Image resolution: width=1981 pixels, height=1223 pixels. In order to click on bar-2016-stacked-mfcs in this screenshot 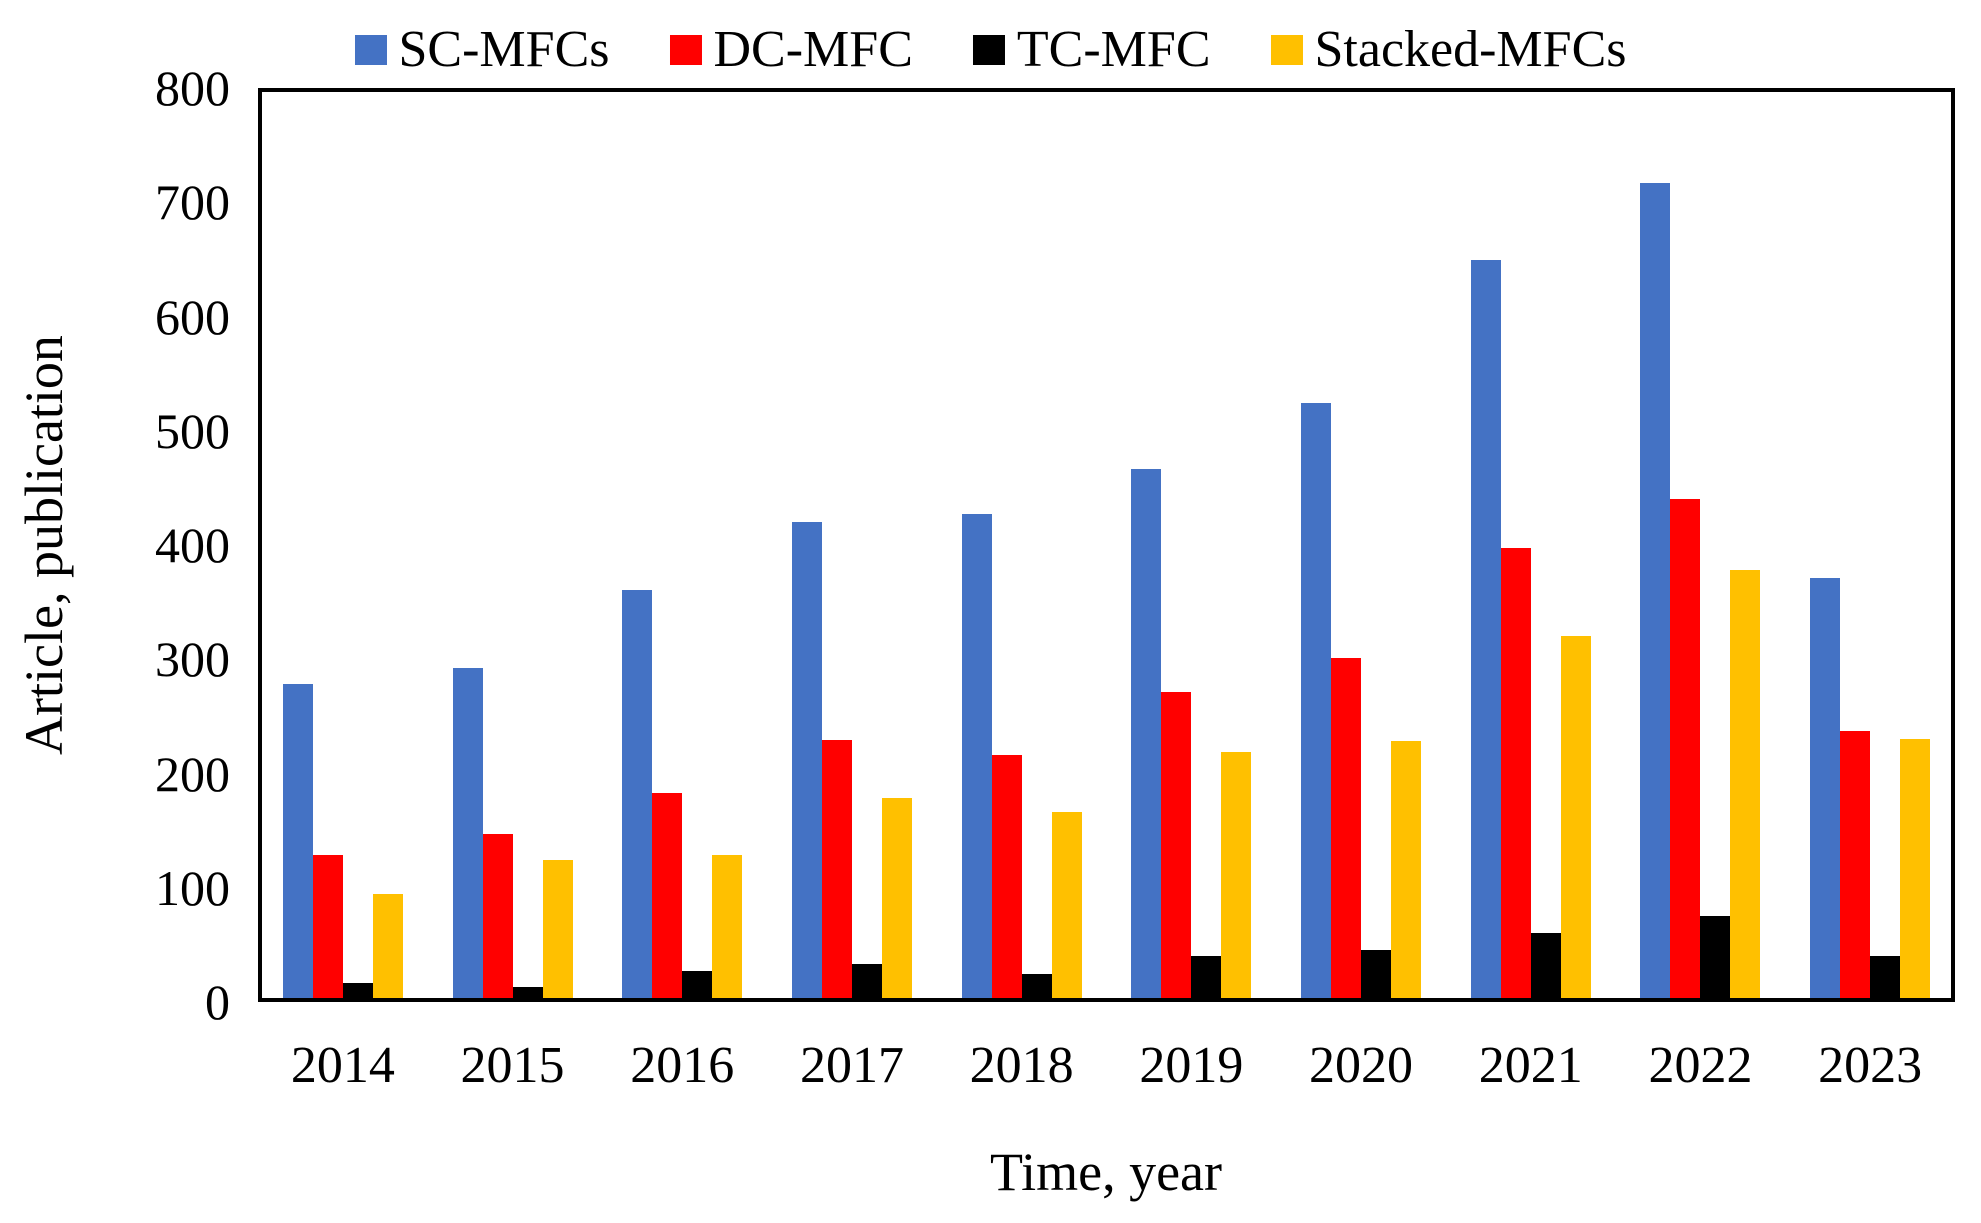, I will do `click(727, 926)`.